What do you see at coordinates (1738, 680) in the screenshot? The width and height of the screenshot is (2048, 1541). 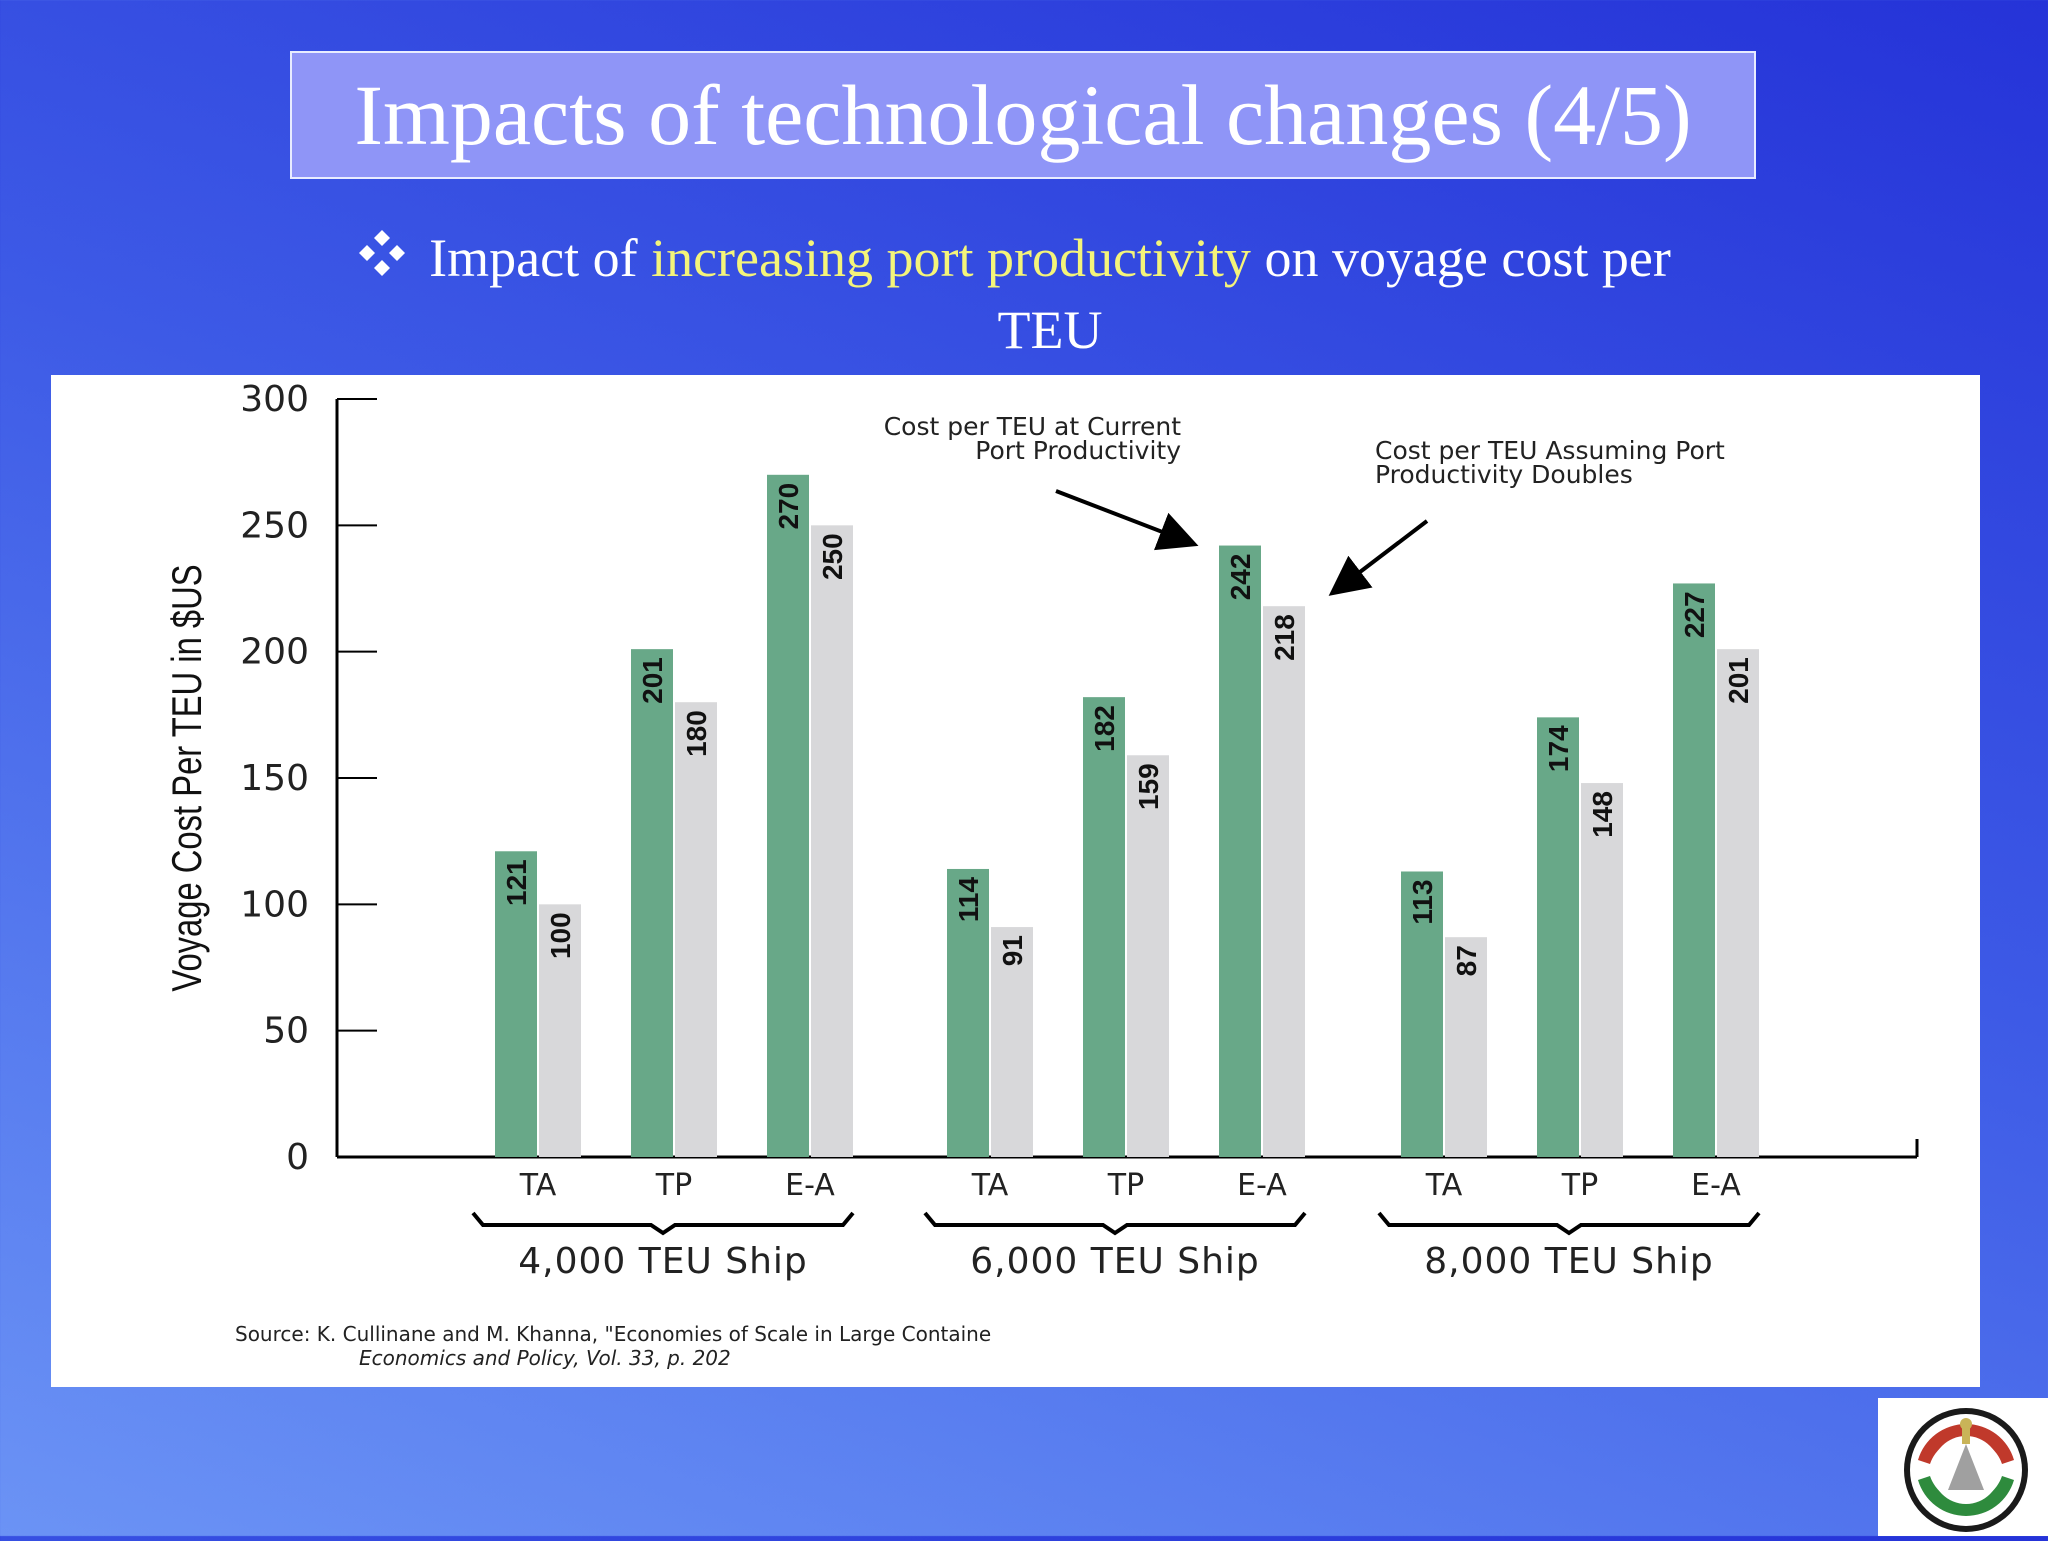 I see `bar-doubled-value-label: 201` at bounding box center [1738, 680].